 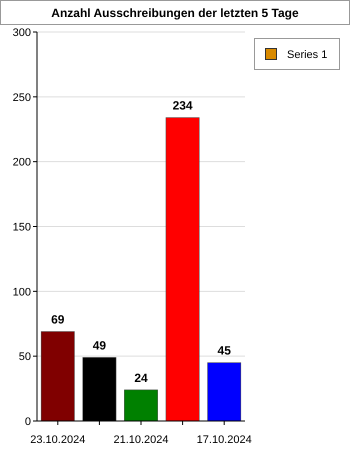 I want to click on data-label: 234, so click(x=182, y=105).